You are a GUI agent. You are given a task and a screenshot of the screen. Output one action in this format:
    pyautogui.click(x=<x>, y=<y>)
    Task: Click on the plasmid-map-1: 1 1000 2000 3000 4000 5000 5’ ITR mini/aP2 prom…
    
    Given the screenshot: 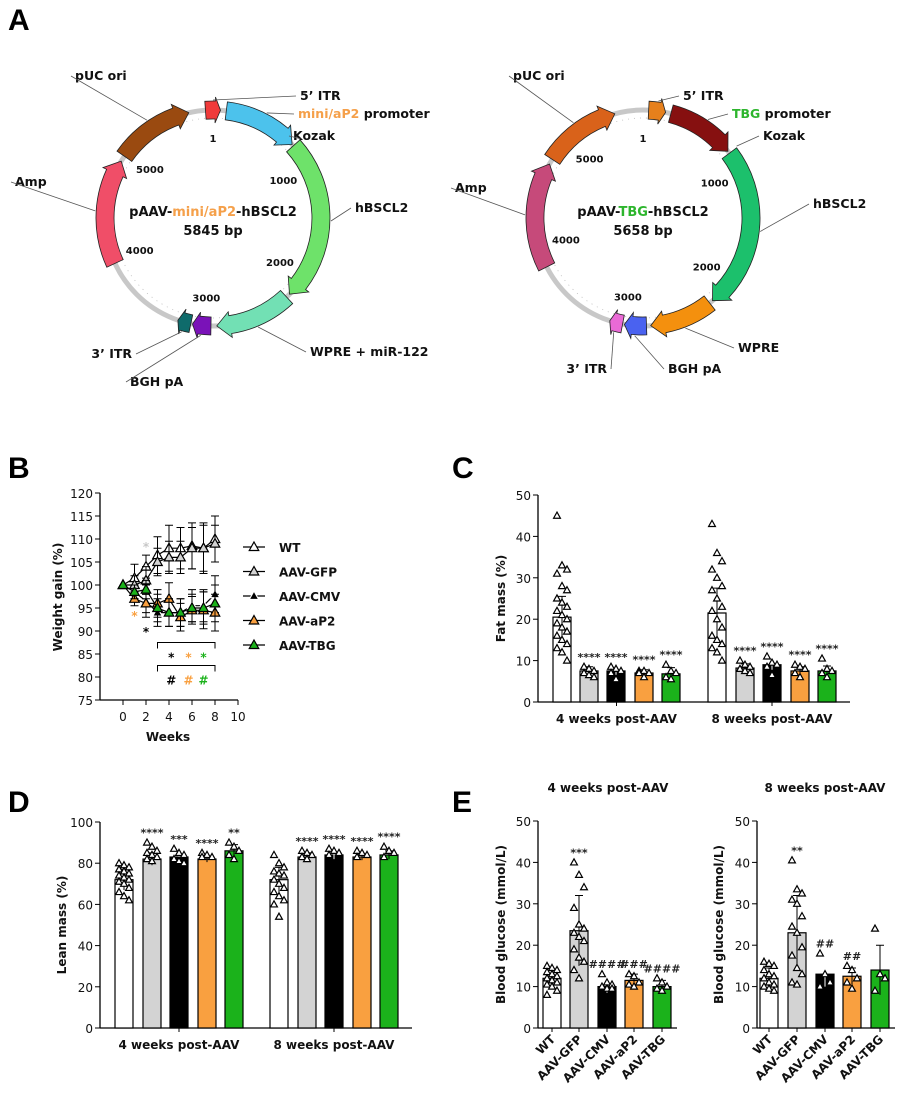 What is the action you would take?
    pyautogui.click(x=220, y=228)
    